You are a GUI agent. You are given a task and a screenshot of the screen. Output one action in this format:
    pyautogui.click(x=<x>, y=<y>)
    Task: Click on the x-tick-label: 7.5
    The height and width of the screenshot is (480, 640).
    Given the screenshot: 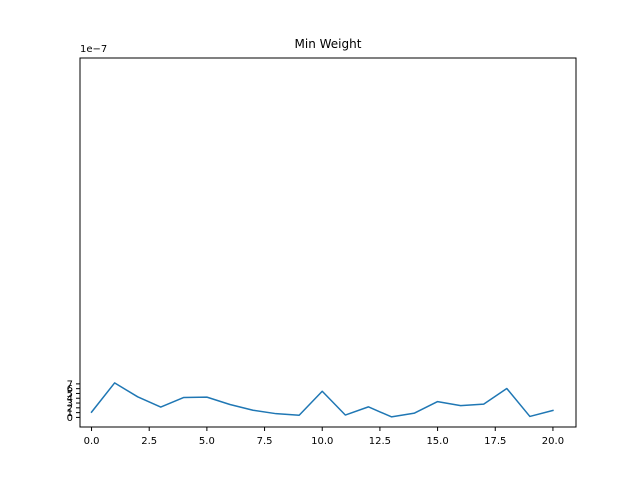 What is the action you would take?
    pyautogui.click(x=265, y=441)
    